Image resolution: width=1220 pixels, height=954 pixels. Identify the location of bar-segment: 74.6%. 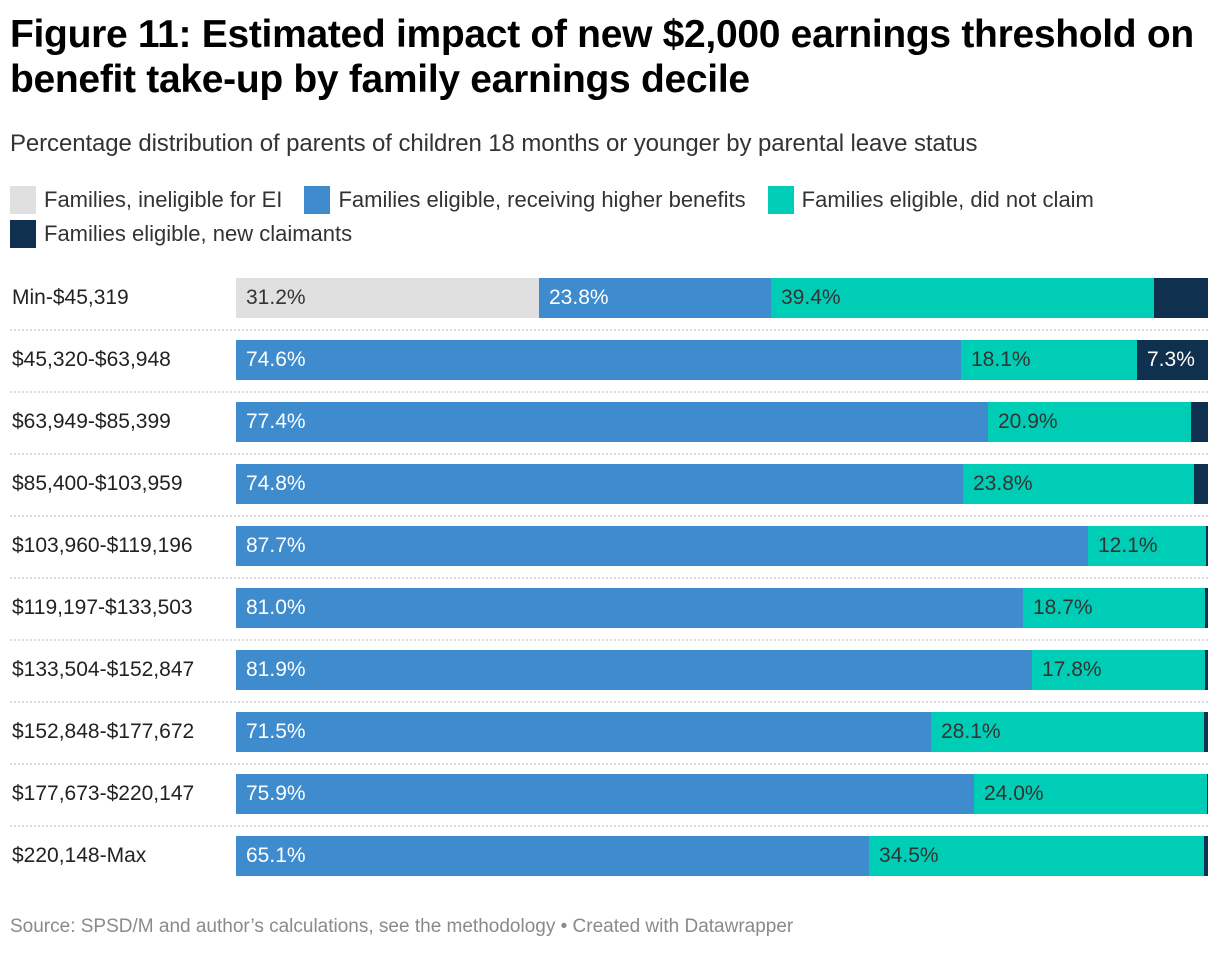
(598, 360).